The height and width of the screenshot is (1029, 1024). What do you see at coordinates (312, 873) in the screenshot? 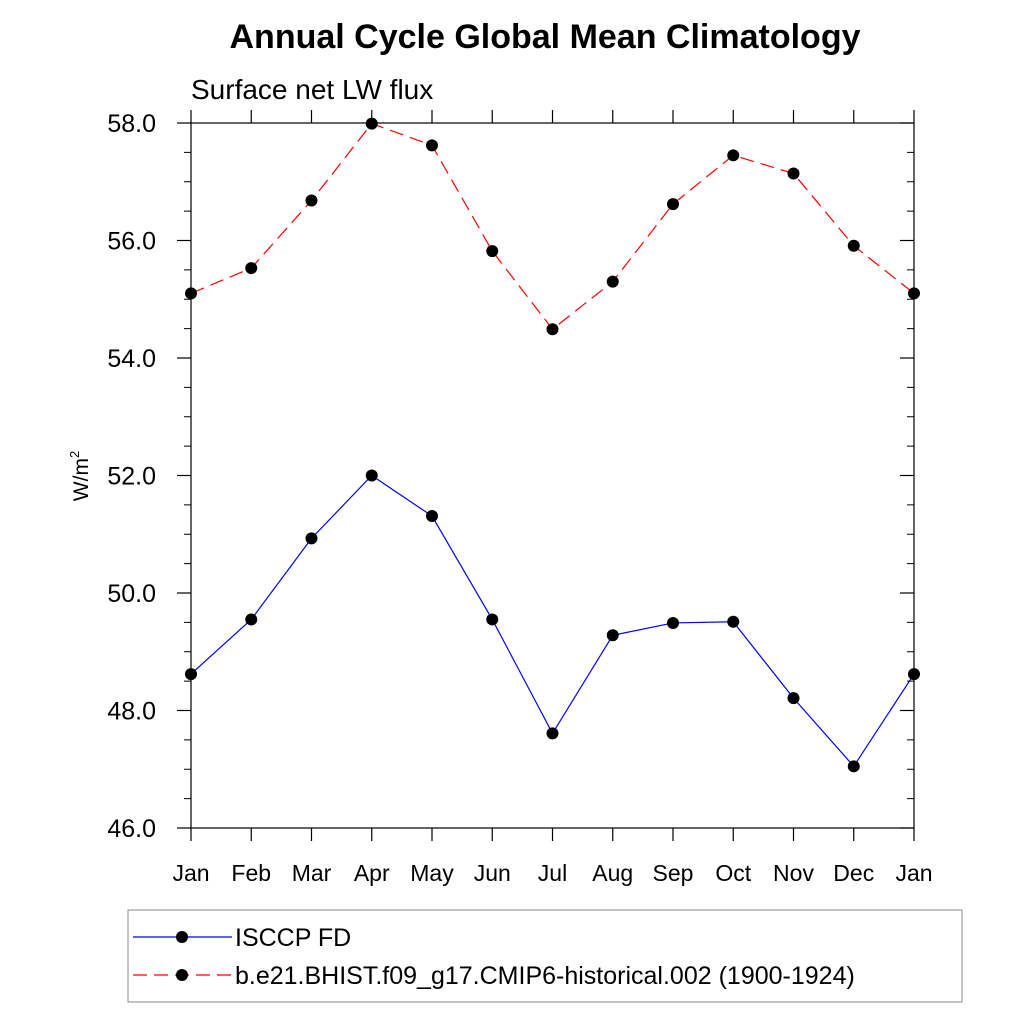
I see `x-tick-label: Mar` at bounding box center [312, 873].